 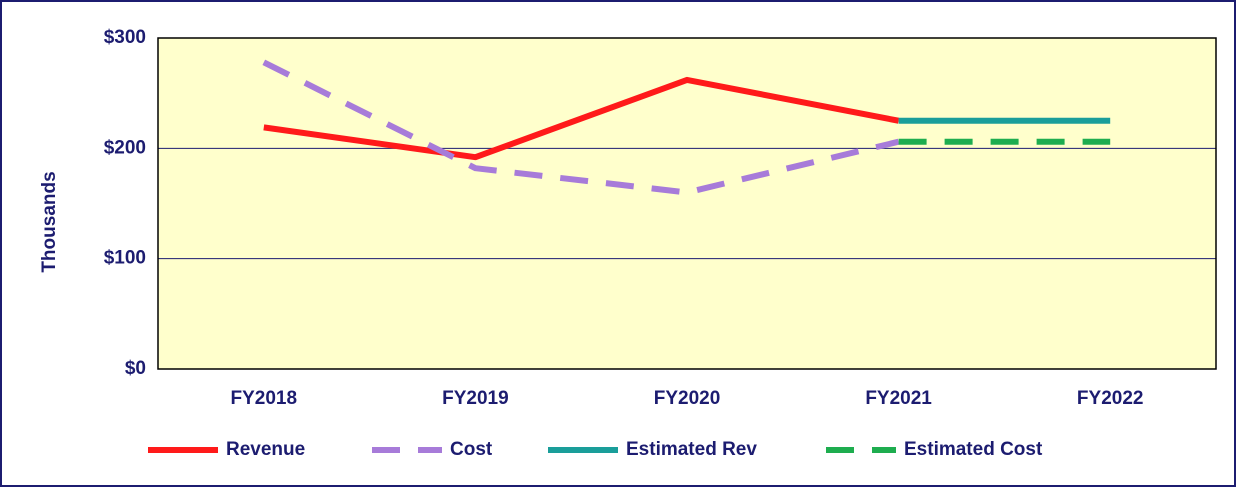 I want to click on y-tick-label: $0, so click(x=135, y=368).